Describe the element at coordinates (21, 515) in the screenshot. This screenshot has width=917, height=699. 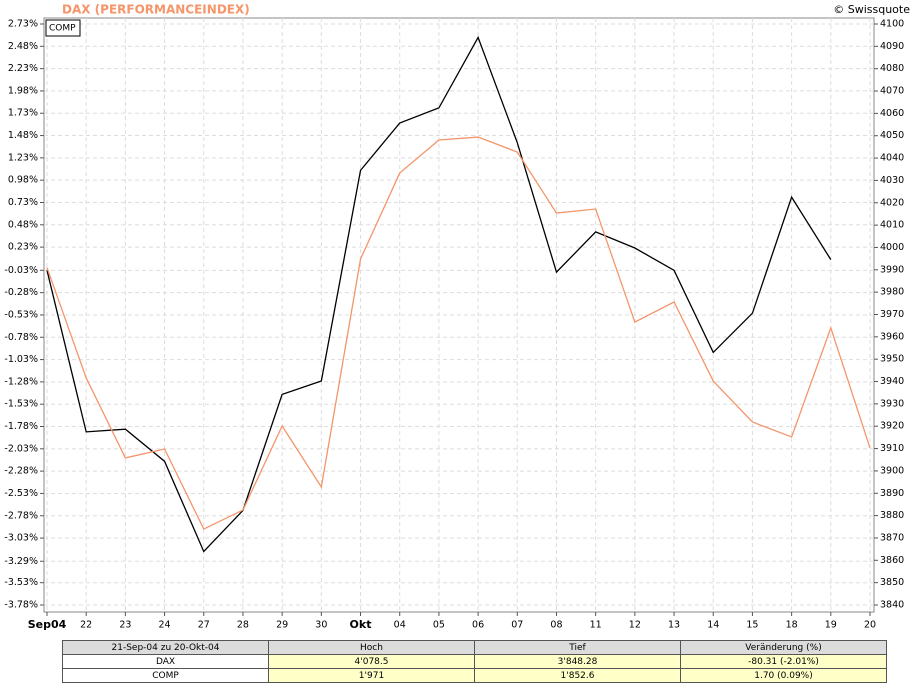
I see `y-tick-label: -2.78%` at that location.